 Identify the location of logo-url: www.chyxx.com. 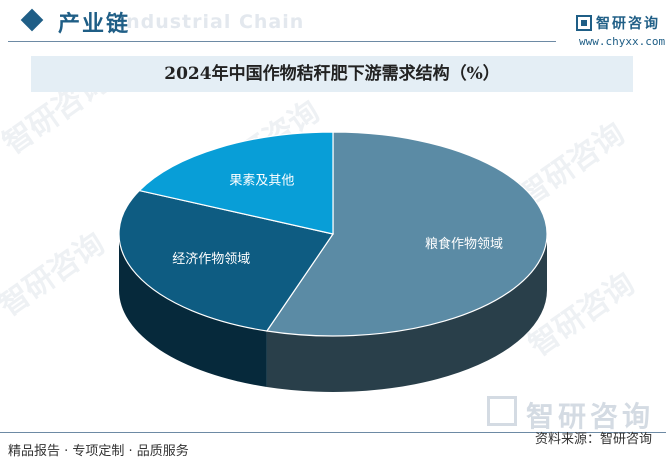
(622, 41).